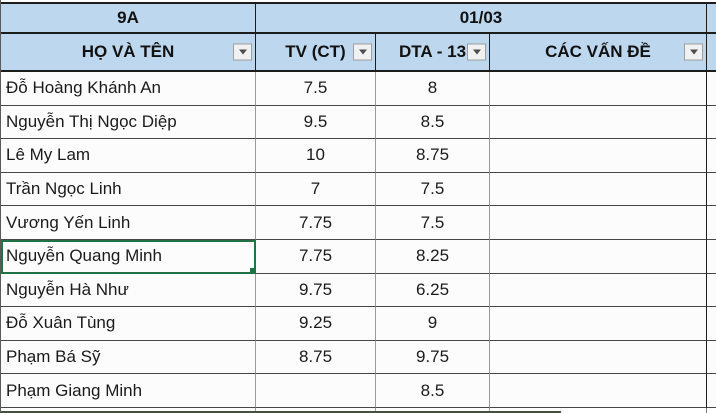 The image size is (716, 413). Describe the element at coordinates (128, 357) in the screenshot. I see `name-cell: Phạm Bá Sỹ` at that location.